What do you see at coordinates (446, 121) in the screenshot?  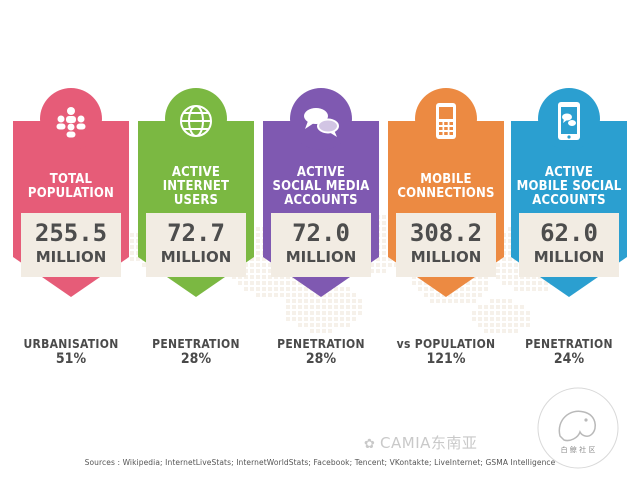 I see `mobile-phone-icon` at bounding box center [446, 121].